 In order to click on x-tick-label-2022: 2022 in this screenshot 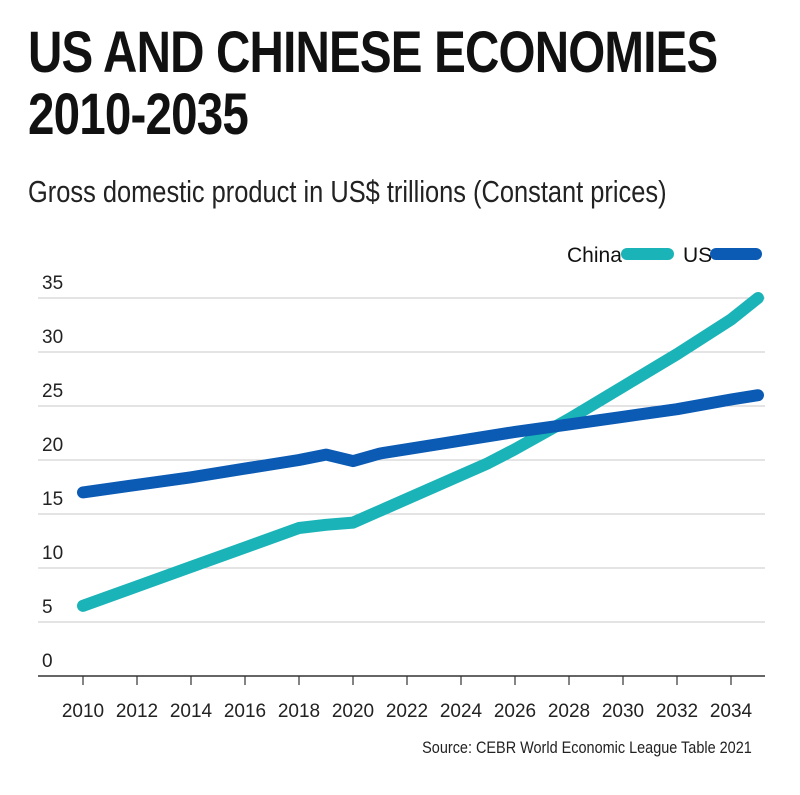, I will do `click(407, 711)`.